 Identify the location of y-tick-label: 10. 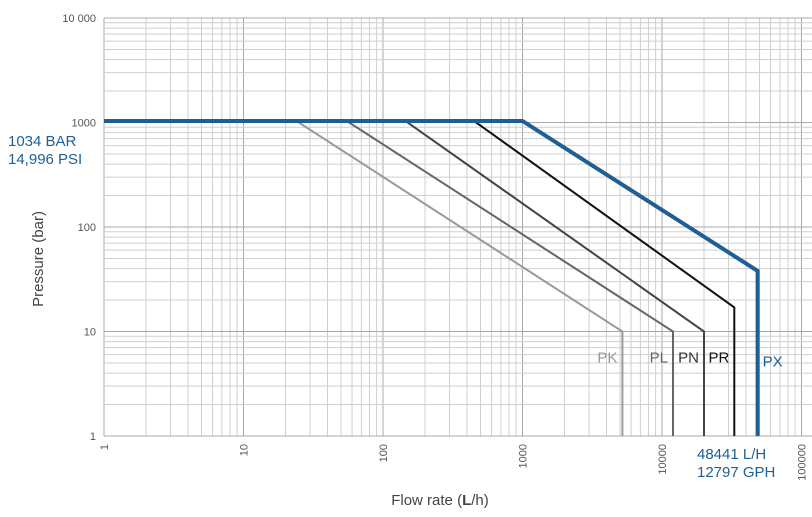
(90, 333).